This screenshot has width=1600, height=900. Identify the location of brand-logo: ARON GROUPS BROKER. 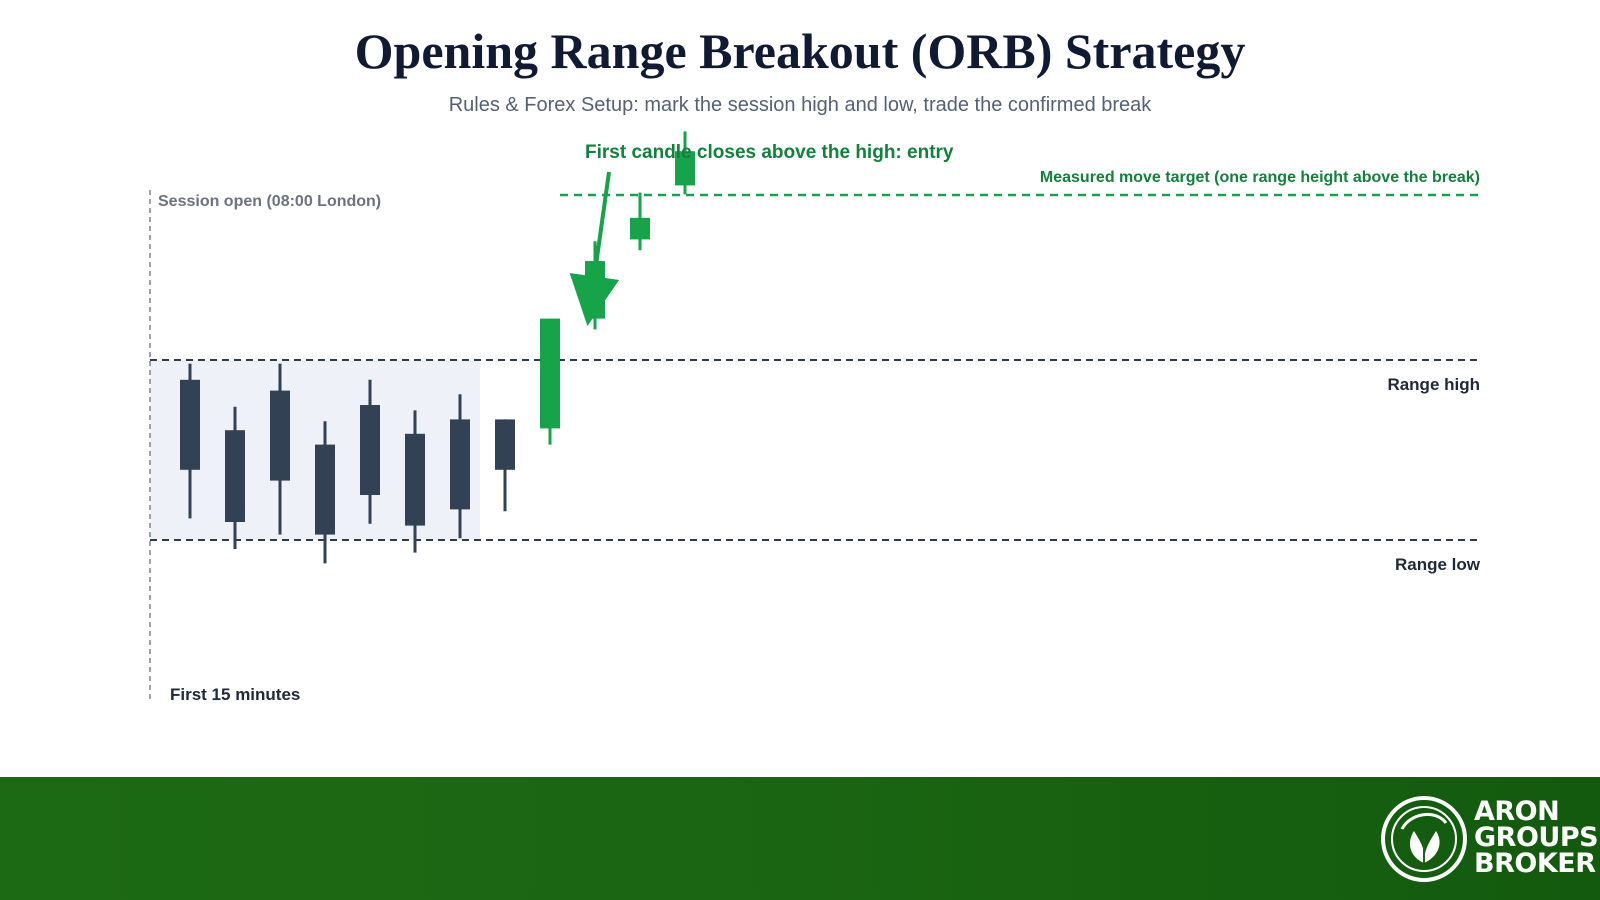
(1489, 839).